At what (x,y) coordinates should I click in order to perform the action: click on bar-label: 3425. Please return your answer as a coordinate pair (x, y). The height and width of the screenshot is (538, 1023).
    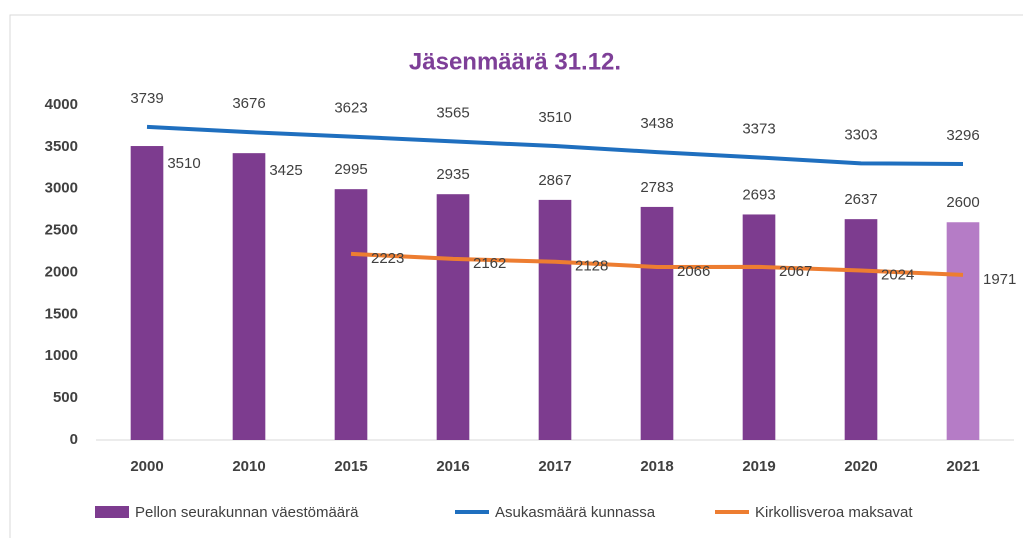
    Looking at the image, I should click on (285, 170).